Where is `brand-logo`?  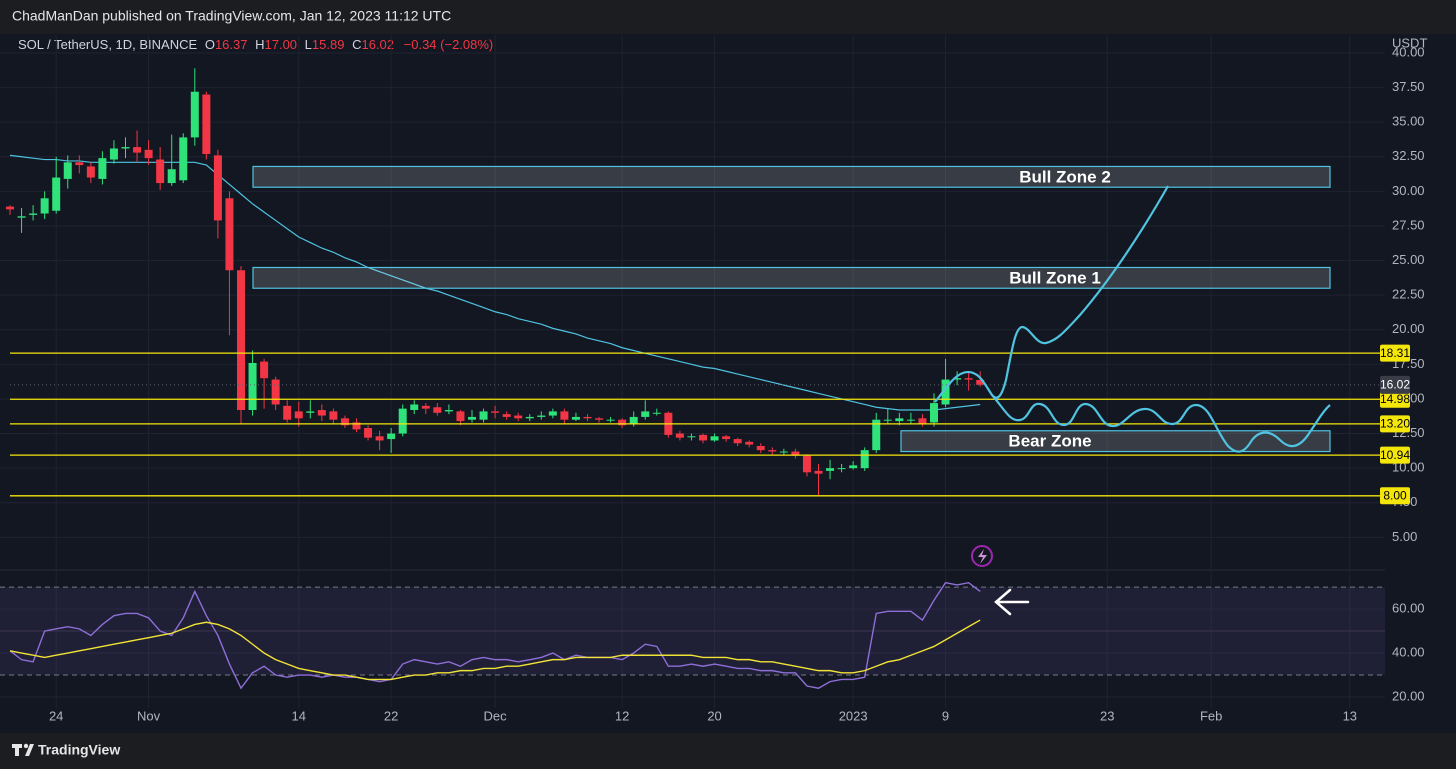 brand-logo is located at coordinates (23, 749).